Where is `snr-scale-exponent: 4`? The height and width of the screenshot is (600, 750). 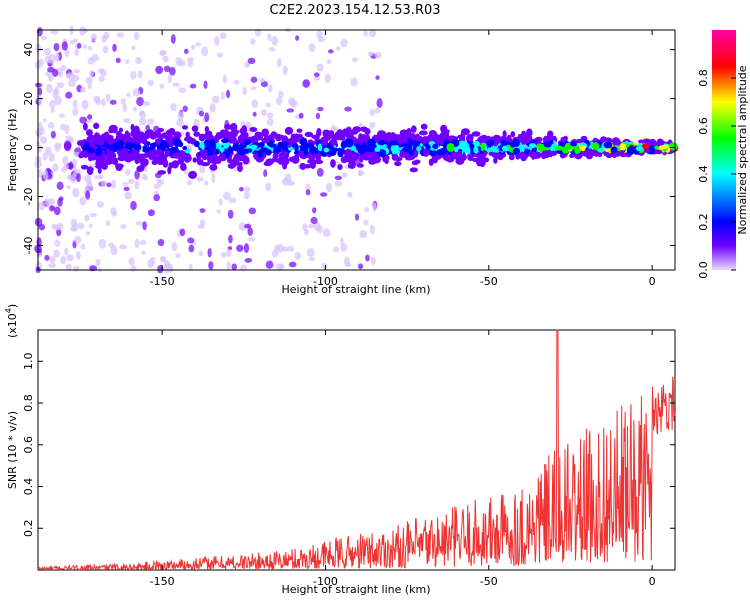 snr-scale-exponent: 4 is located at coordinates (8, 310).